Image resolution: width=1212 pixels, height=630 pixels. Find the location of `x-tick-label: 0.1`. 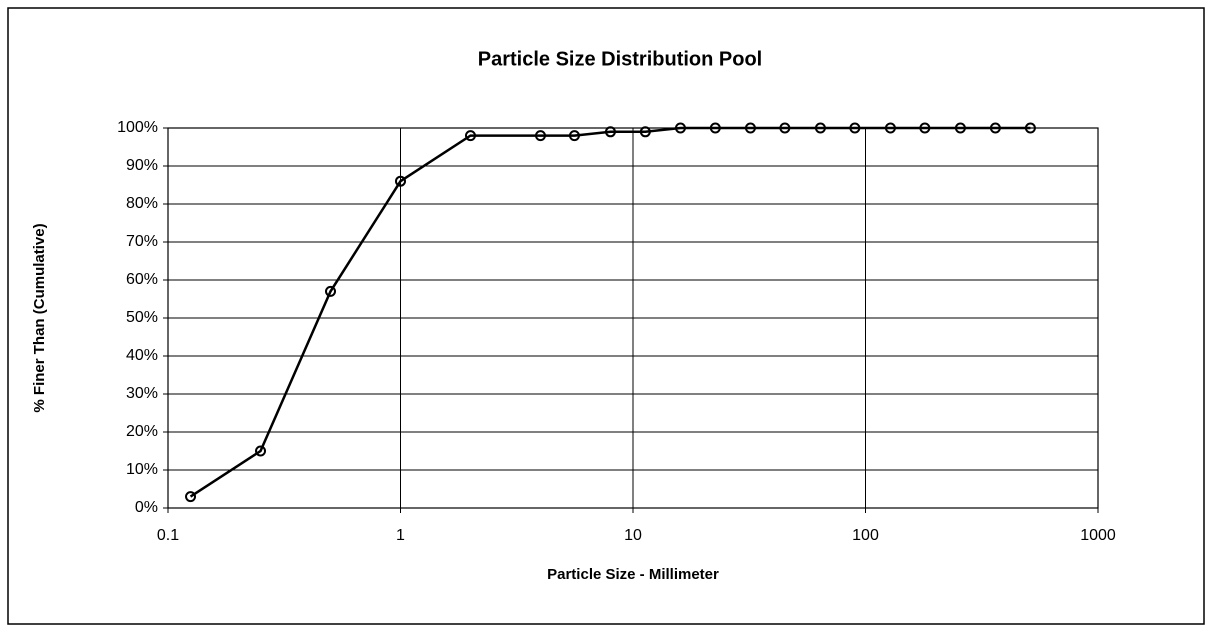

x-tick-label: 0.1 is located at coordinates (168, 535).